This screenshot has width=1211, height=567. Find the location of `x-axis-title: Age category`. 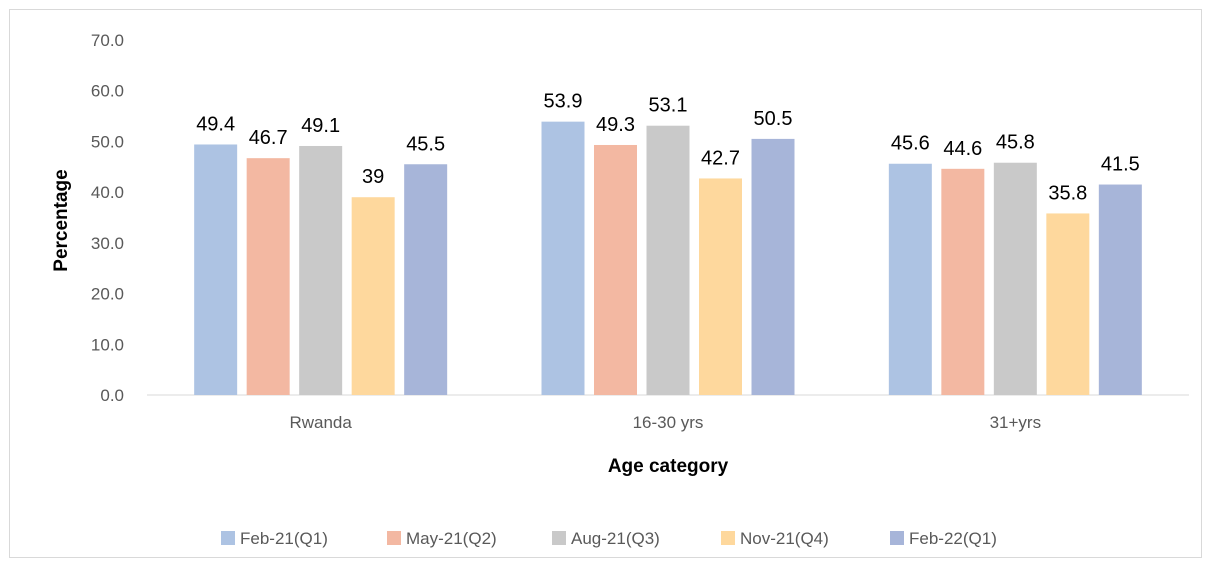

x-axis-title: Age category is located at coordinates (668, 466).